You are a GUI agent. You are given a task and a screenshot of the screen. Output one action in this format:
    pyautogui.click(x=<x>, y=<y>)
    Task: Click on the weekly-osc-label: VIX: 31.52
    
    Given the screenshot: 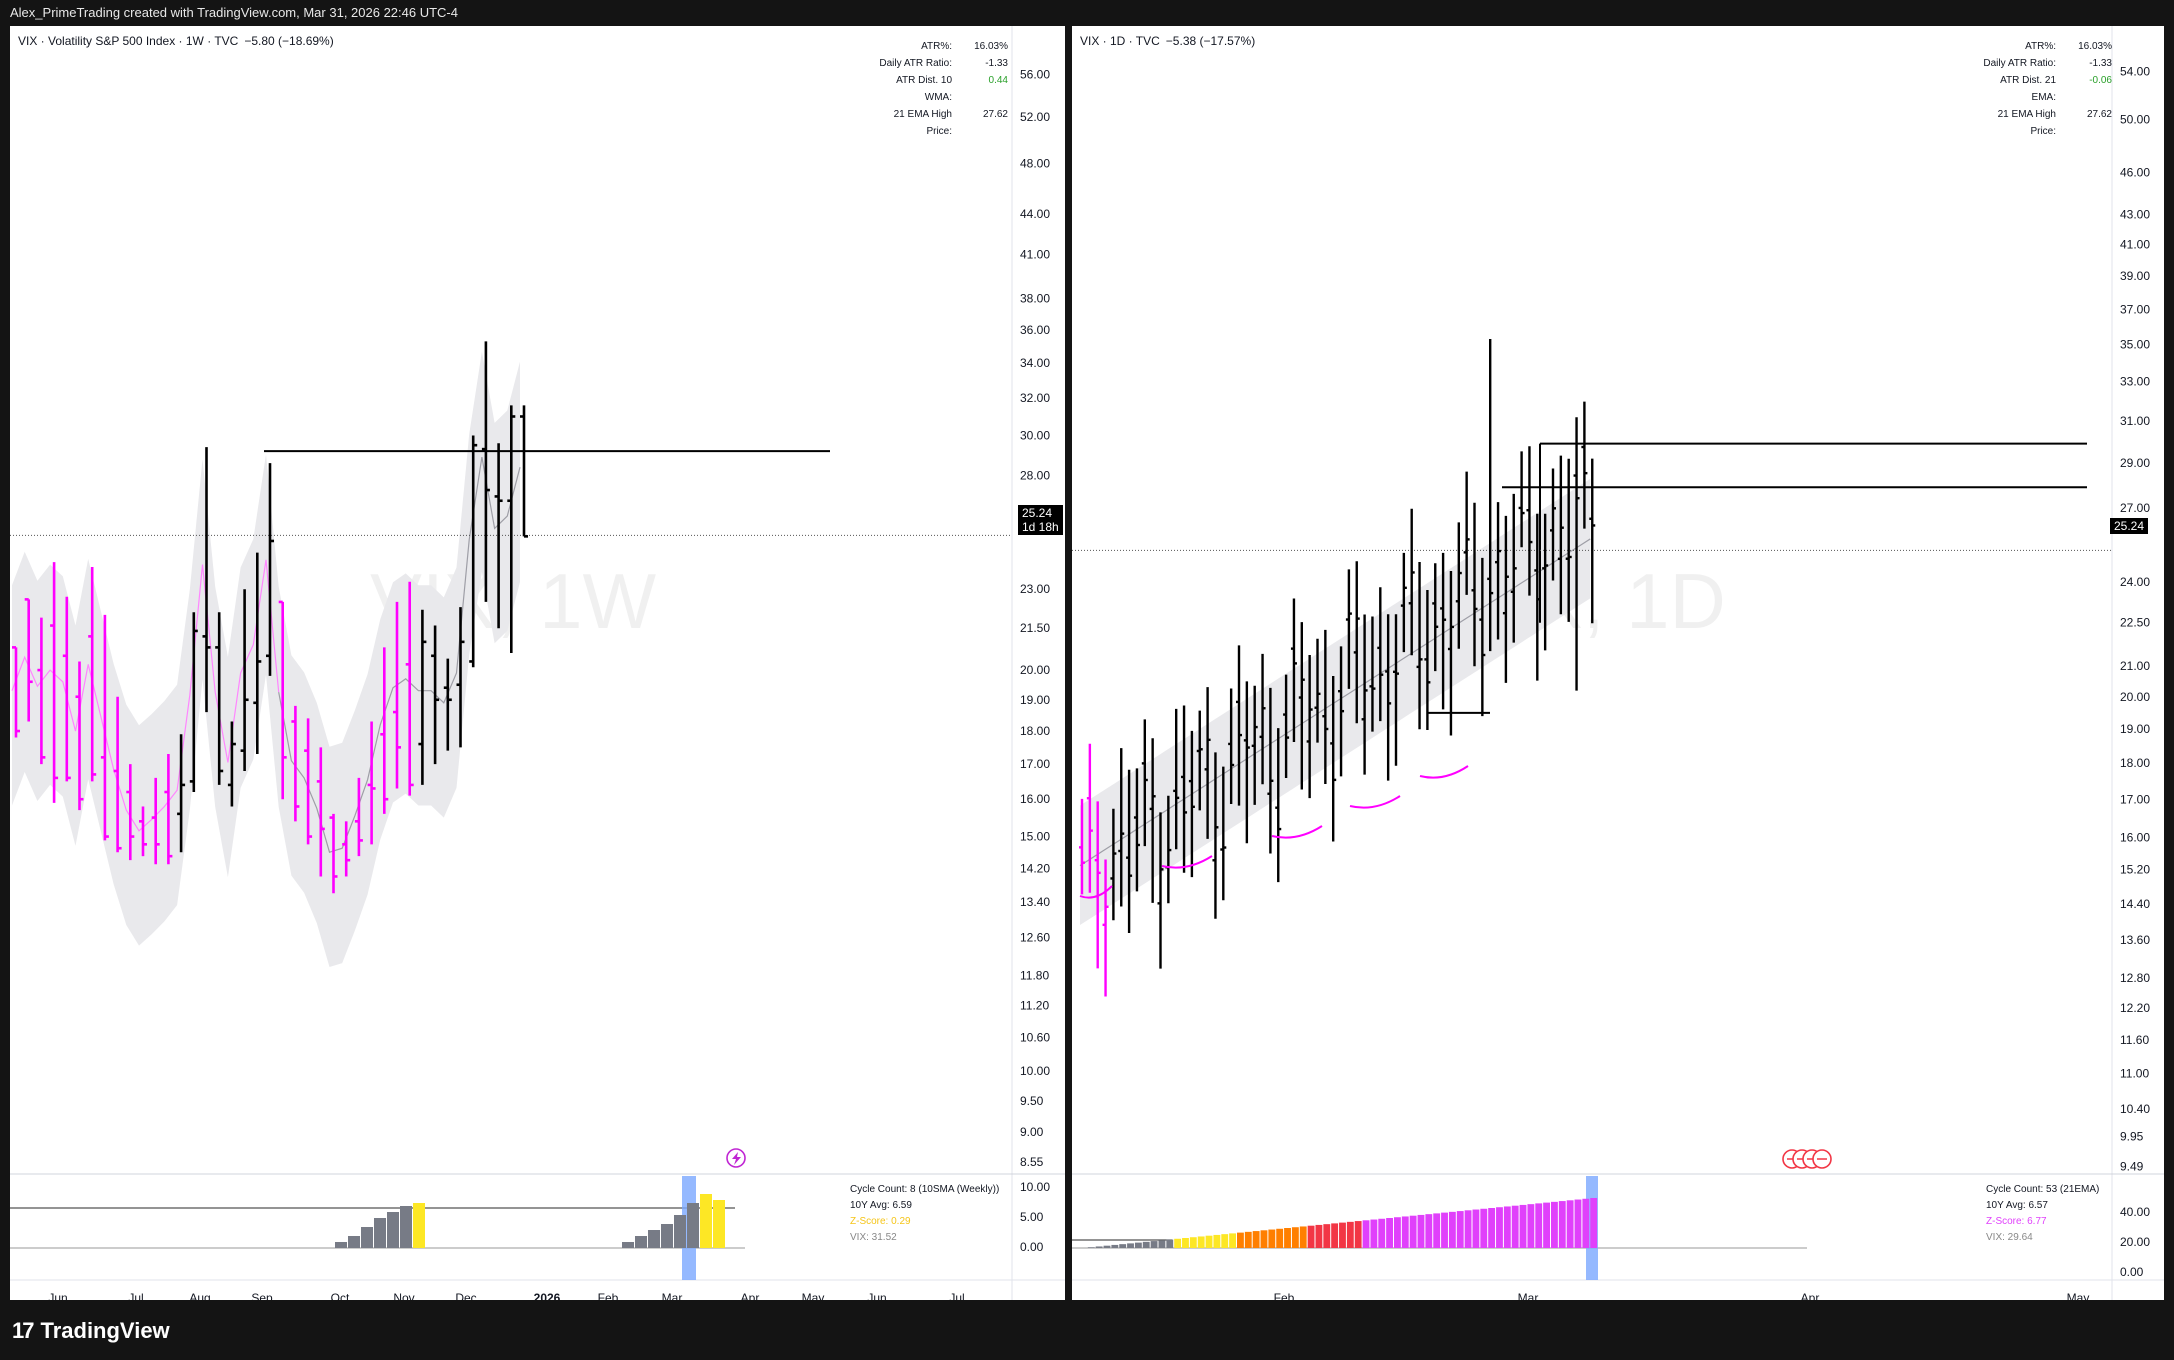 What is the action you would take?
    pyautogui.click(x=873, y=1237)
    